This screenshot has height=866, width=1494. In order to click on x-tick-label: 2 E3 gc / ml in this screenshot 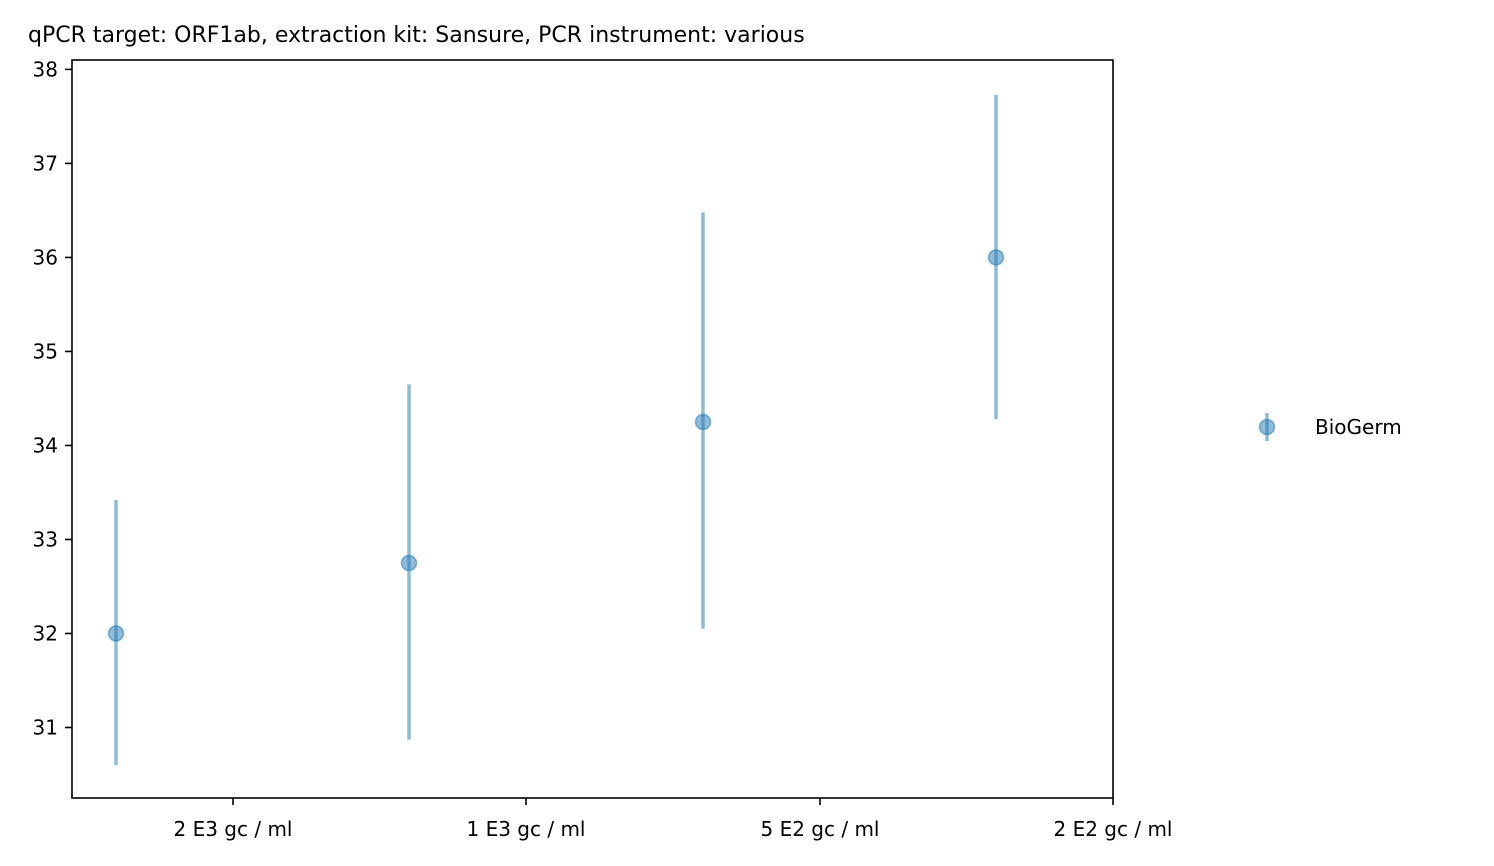, I will do `click(233, 829)`.